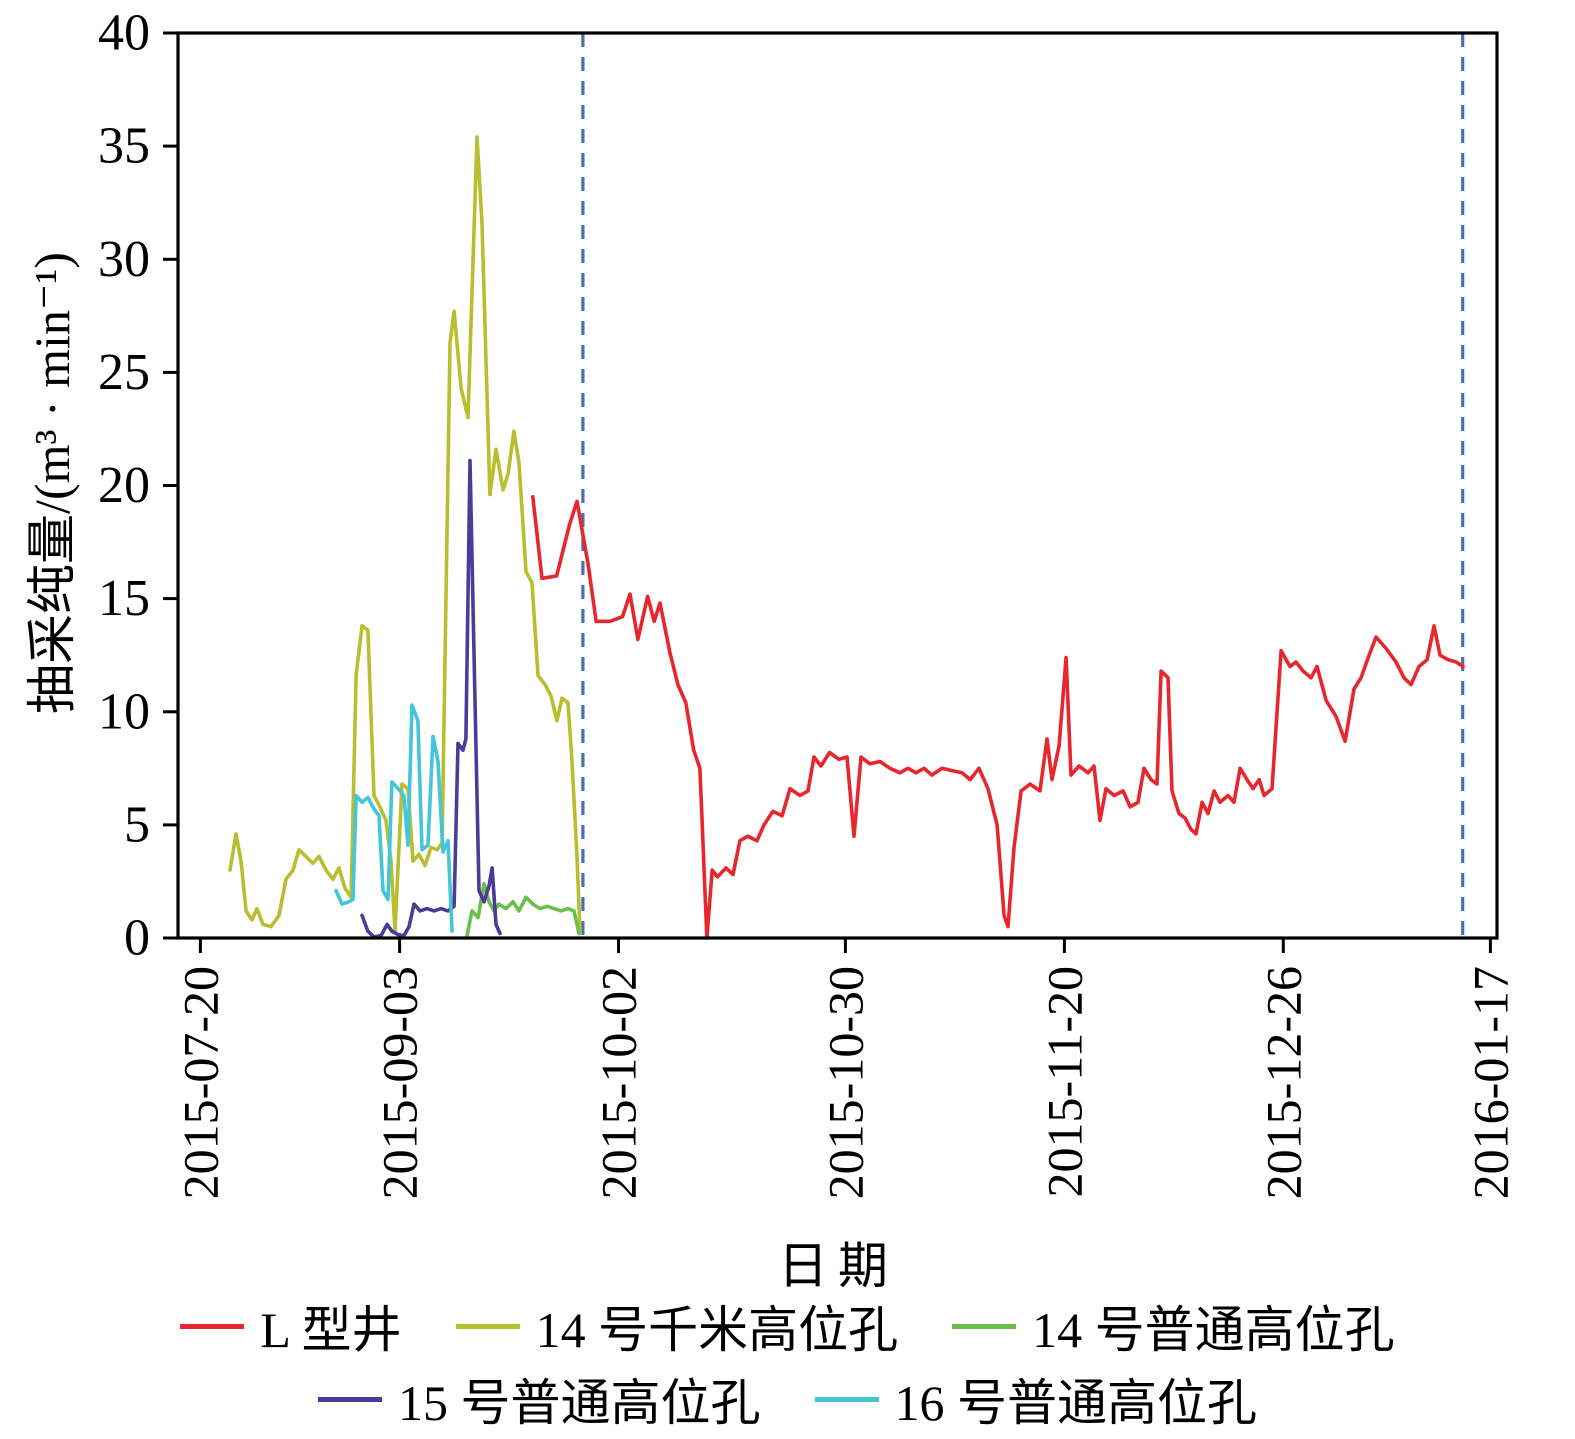 This screenshot has height=1439, width=1575. What do you see at coordinates (619, 1082) in the screenshot?
I see `svg-text: 2015-10-02` at bounding box center [619, 1082].